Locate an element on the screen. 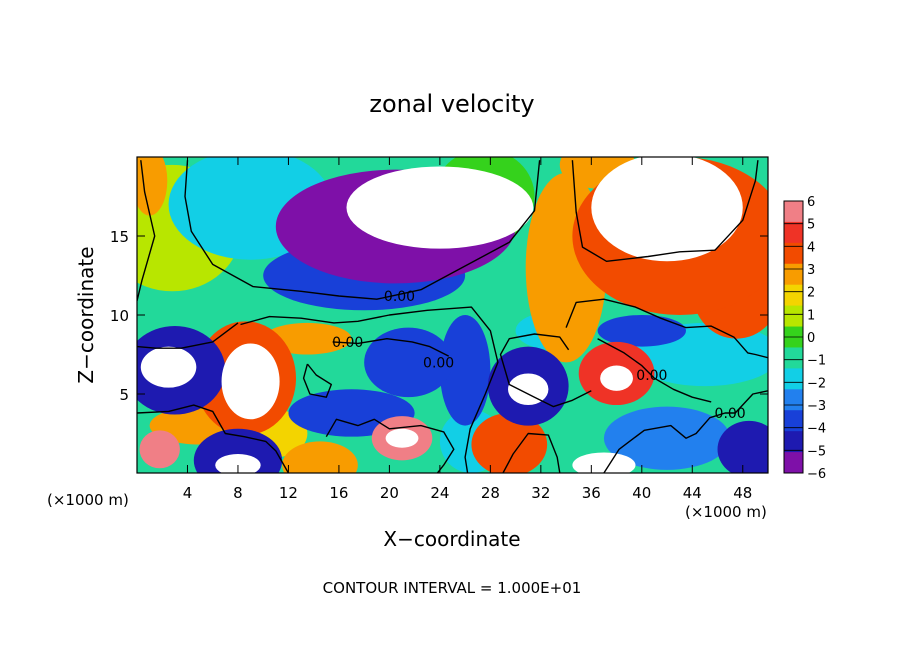 The image size is (904, 654). contour-labels: 0.00 0.00 0.00 0.00 0.00 is located at coordinates (539, 355).